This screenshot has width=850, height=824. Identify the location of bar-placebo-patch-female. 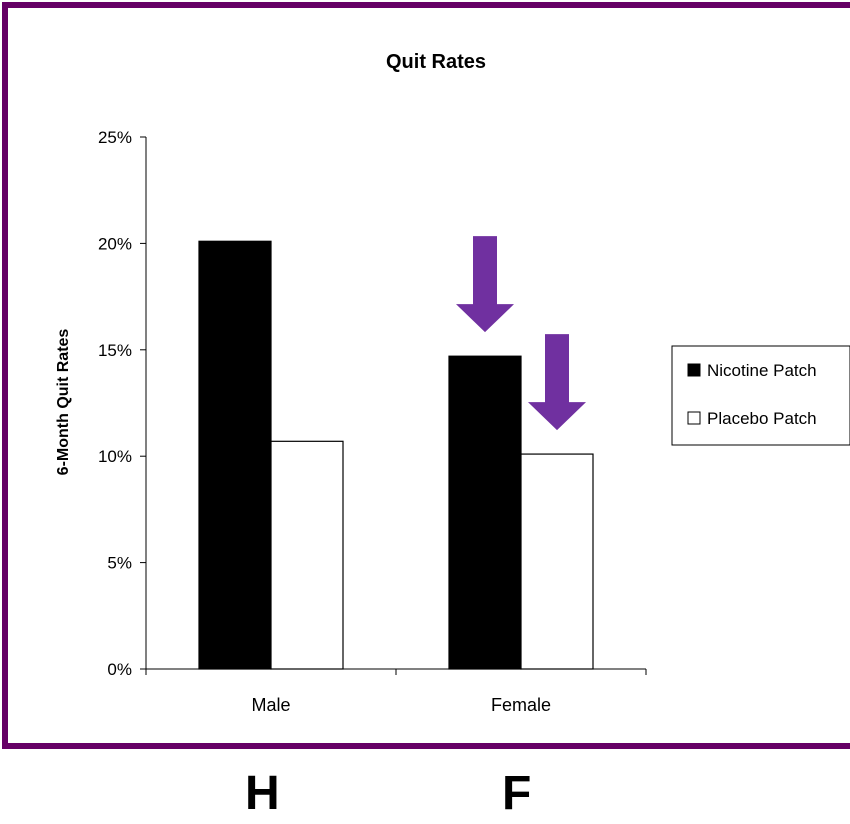
(557, 561).